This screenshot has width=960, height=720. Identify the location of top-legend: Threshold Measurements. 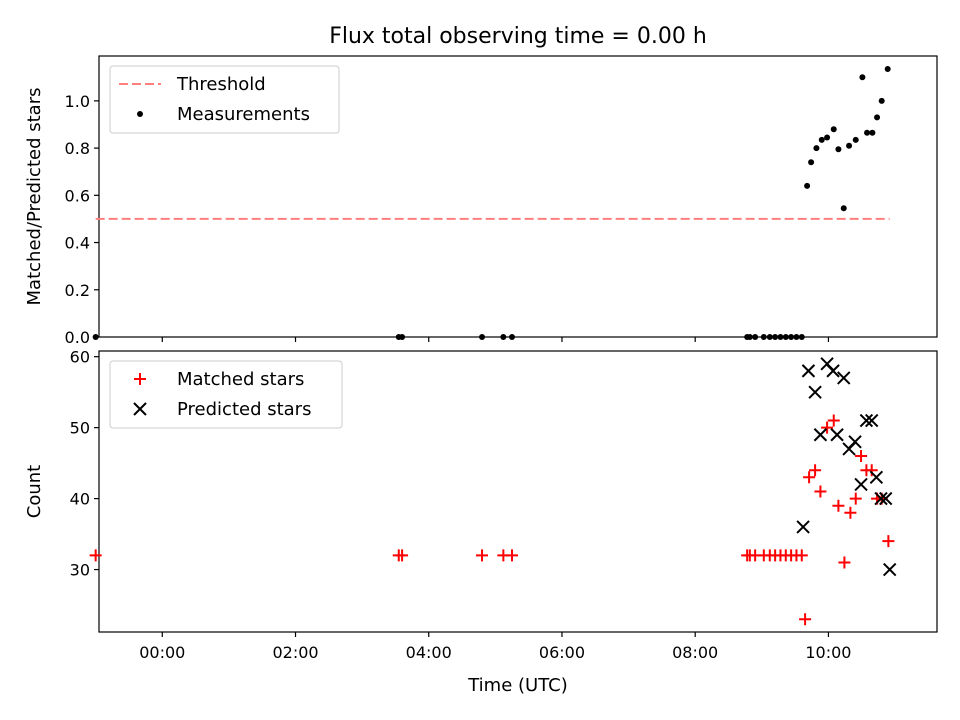
(224, 99).